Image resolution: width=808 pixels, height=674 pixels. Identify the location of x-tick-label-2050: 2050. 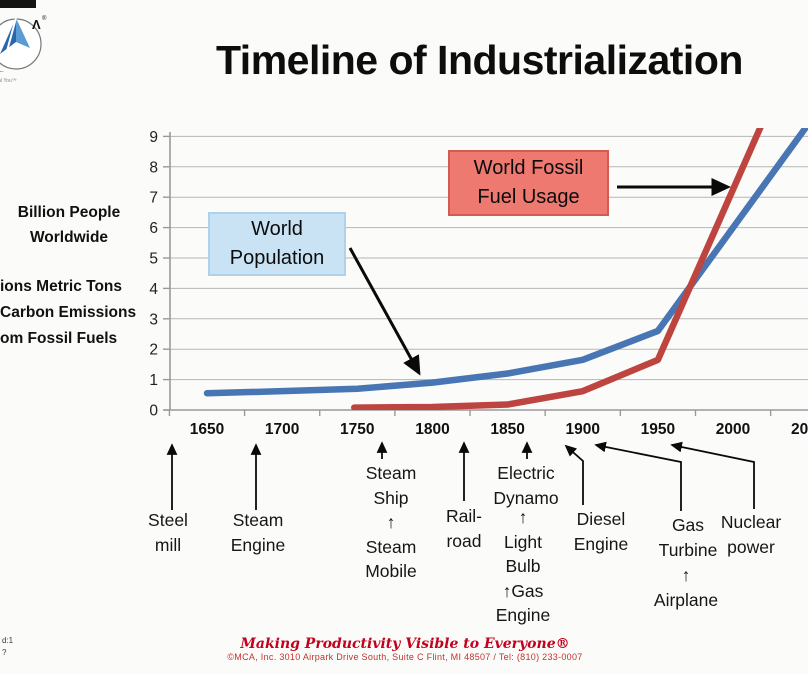
(799, 429).